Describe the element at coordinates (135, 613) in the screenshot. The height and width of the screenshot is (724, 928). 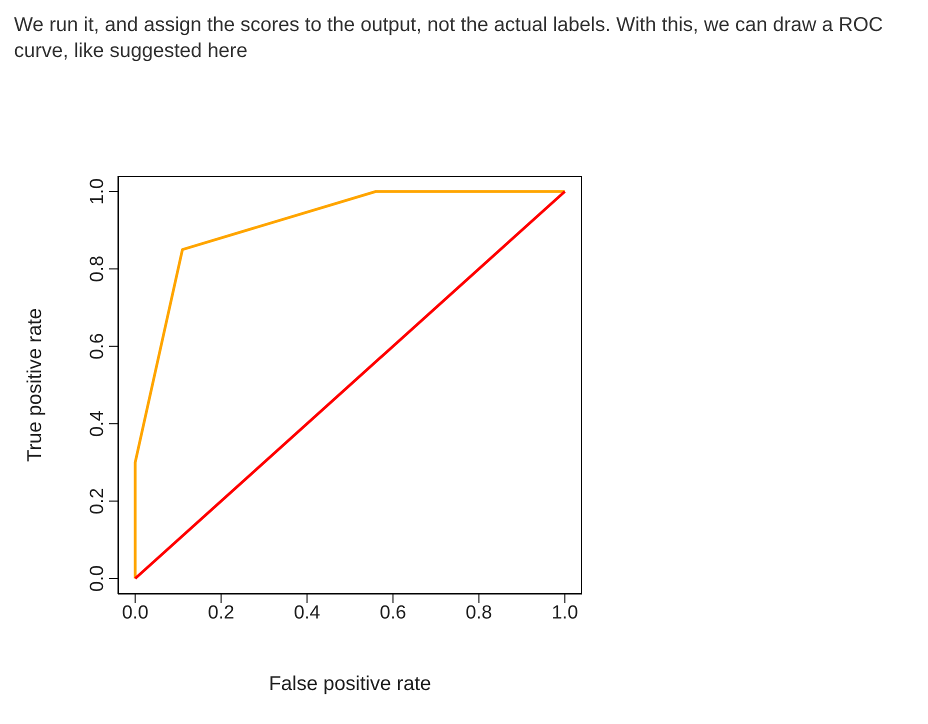
I see `x-tick-label: 0.0` at that location.